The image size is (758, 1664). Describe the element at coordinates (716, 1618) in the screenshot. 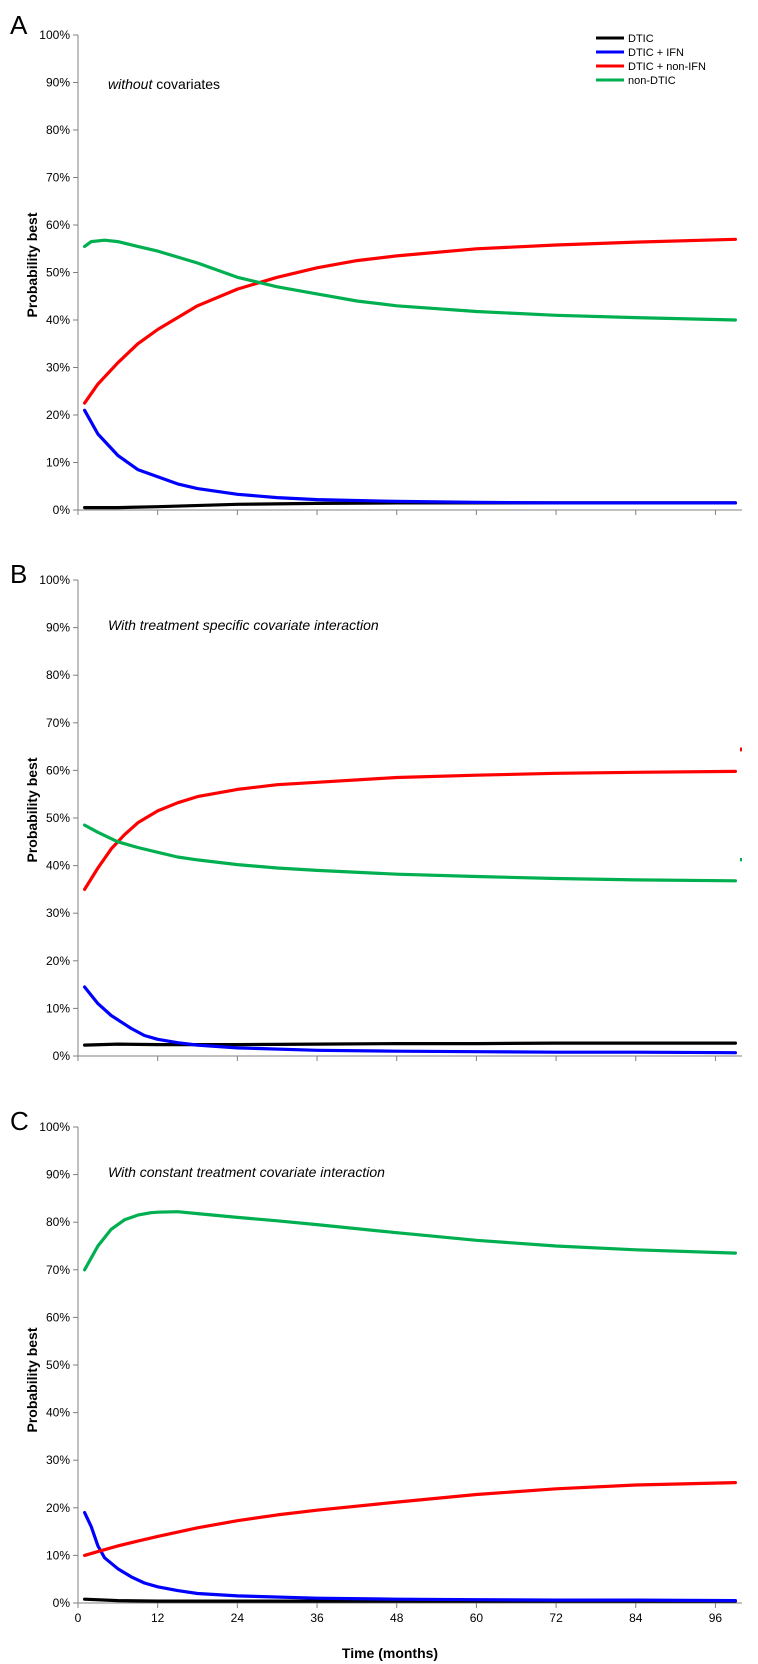

I see `x-tick-label: 96` at that location.